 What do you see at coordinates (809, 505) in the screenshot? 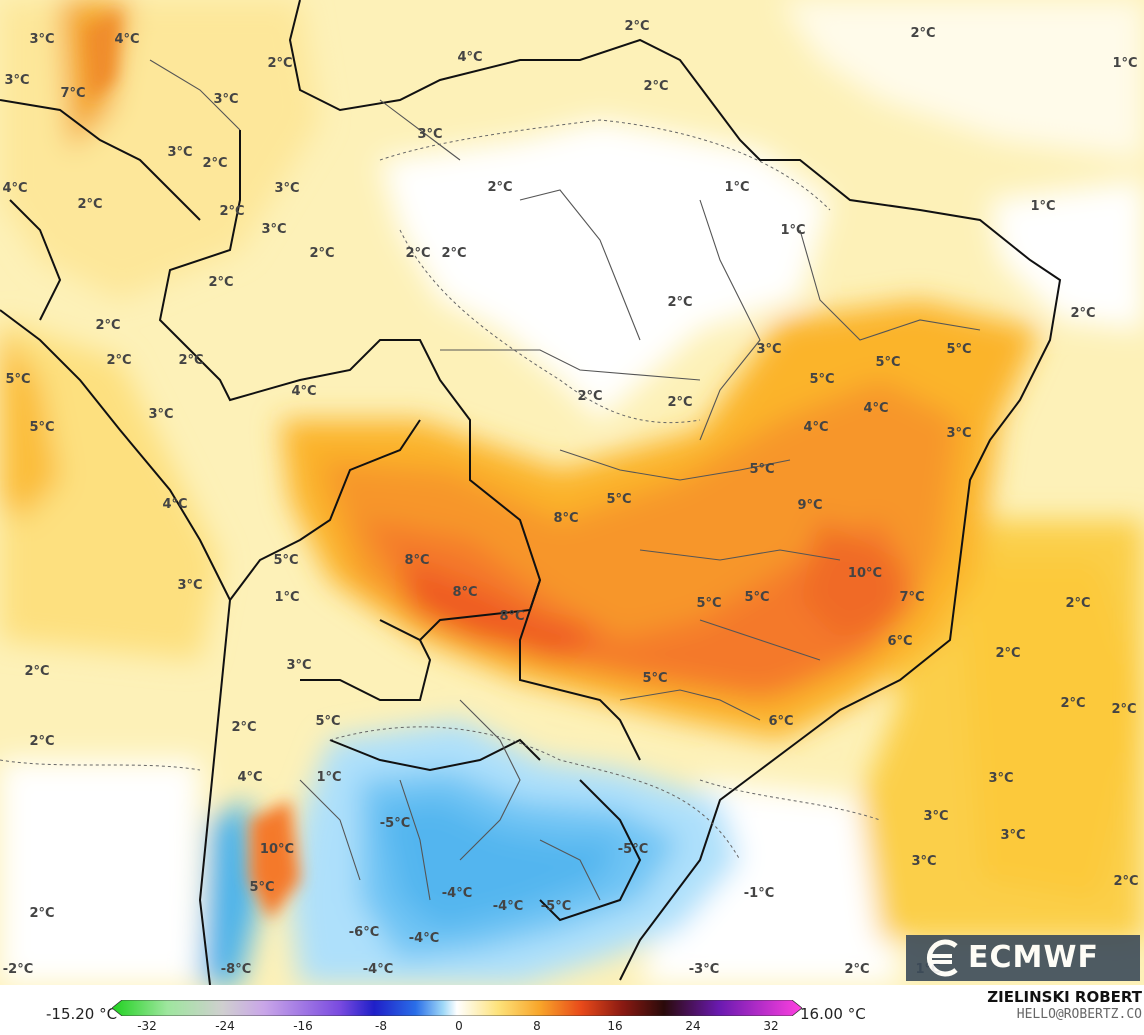
I see `temperature-label: 9°C` at bounding box center [809, 505].